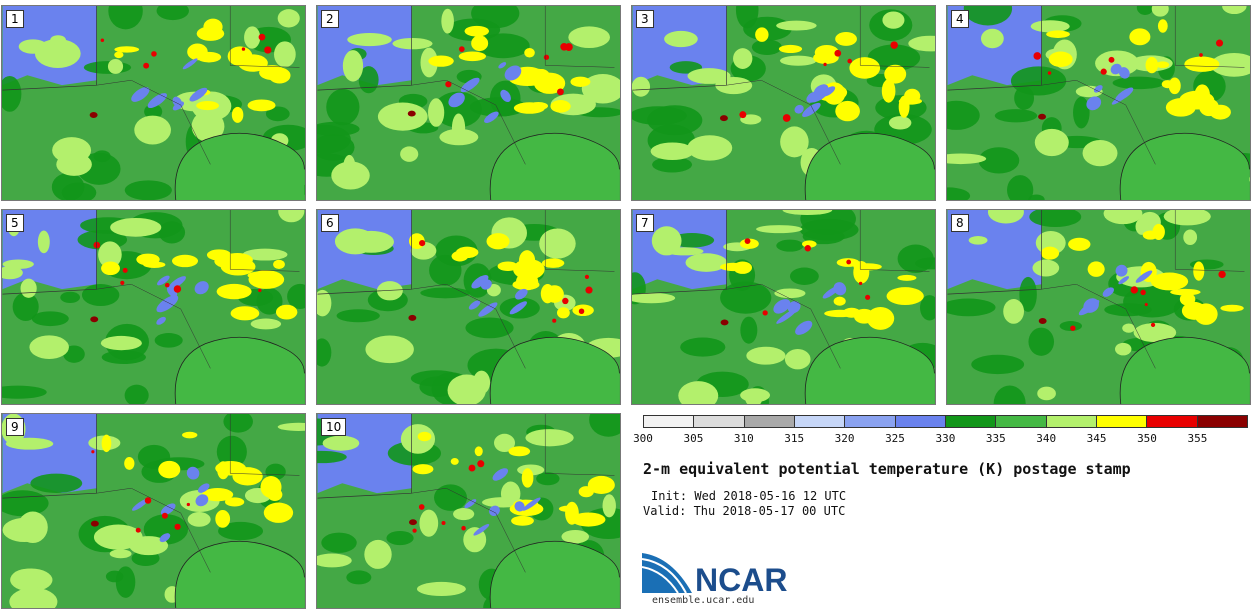  What do you see at coordinates (645, 223) in the screenshot?
I see `member-label: 7` at bounding box center [645, 223].